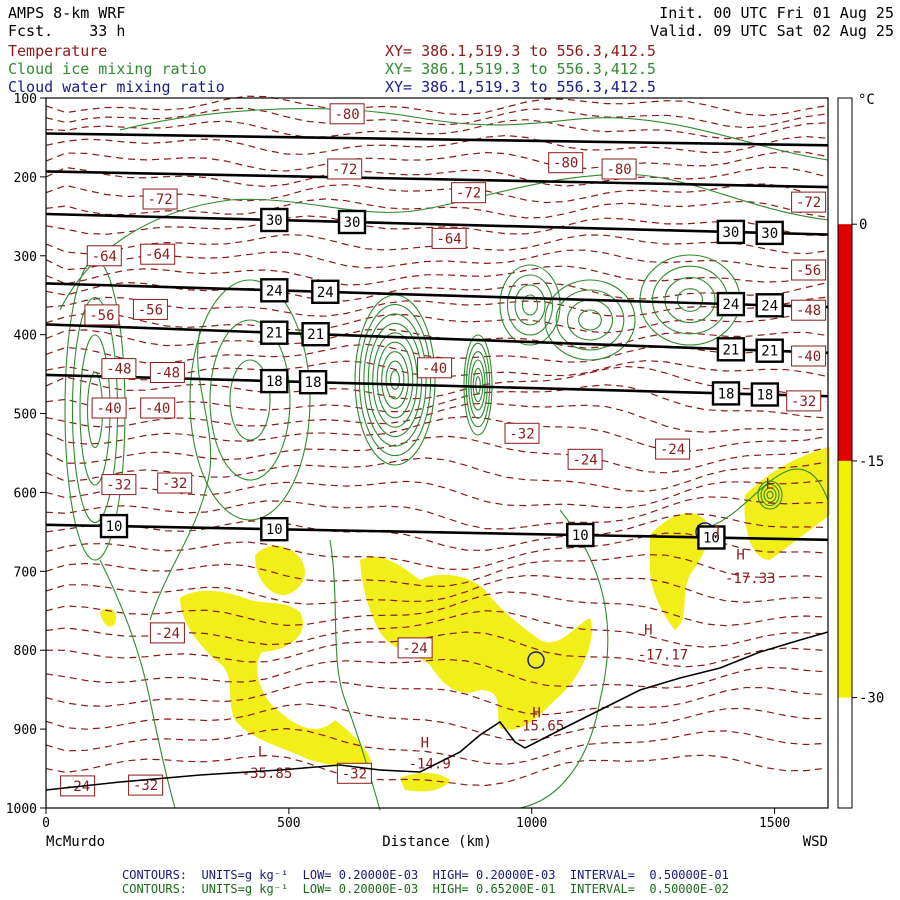  What do you see at coordinates (536, 713) in the screenshot?
I see `extremum-label: H` at bounding box center [536, 713].